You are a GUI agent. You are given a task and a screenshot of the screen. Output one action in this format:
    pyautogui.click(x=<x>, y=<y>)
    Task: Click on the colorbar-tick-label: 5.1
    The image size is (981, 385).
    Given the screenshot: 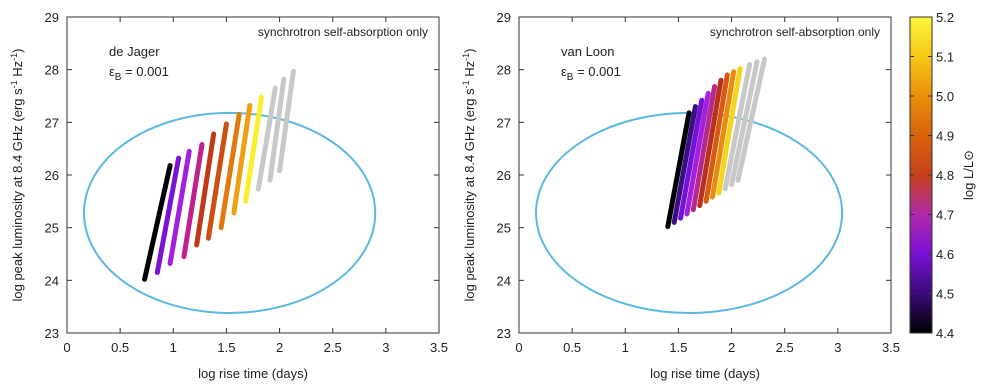 What is the action you would take?
    pyautogui.click(x=945, y=57)
    